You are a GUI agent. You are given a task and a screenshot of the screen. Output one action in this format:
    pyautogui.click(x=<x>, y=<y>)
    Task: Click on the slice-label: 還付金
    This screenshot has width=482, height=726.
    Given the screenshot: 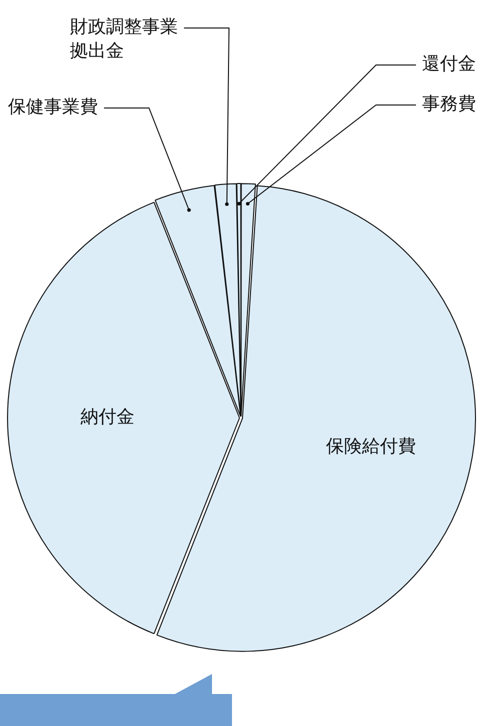 What is the action you would take?
    pyautogui.click(x=449, y=64)
    